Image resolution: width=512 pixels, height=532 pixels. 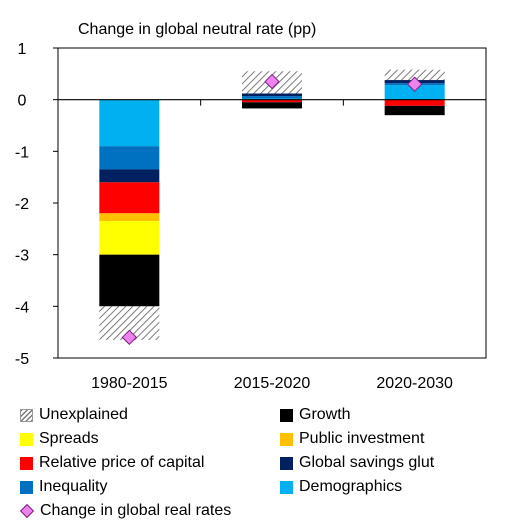 I want to click on x-tick-label: 2015-2020, so click(x=272, y=382).